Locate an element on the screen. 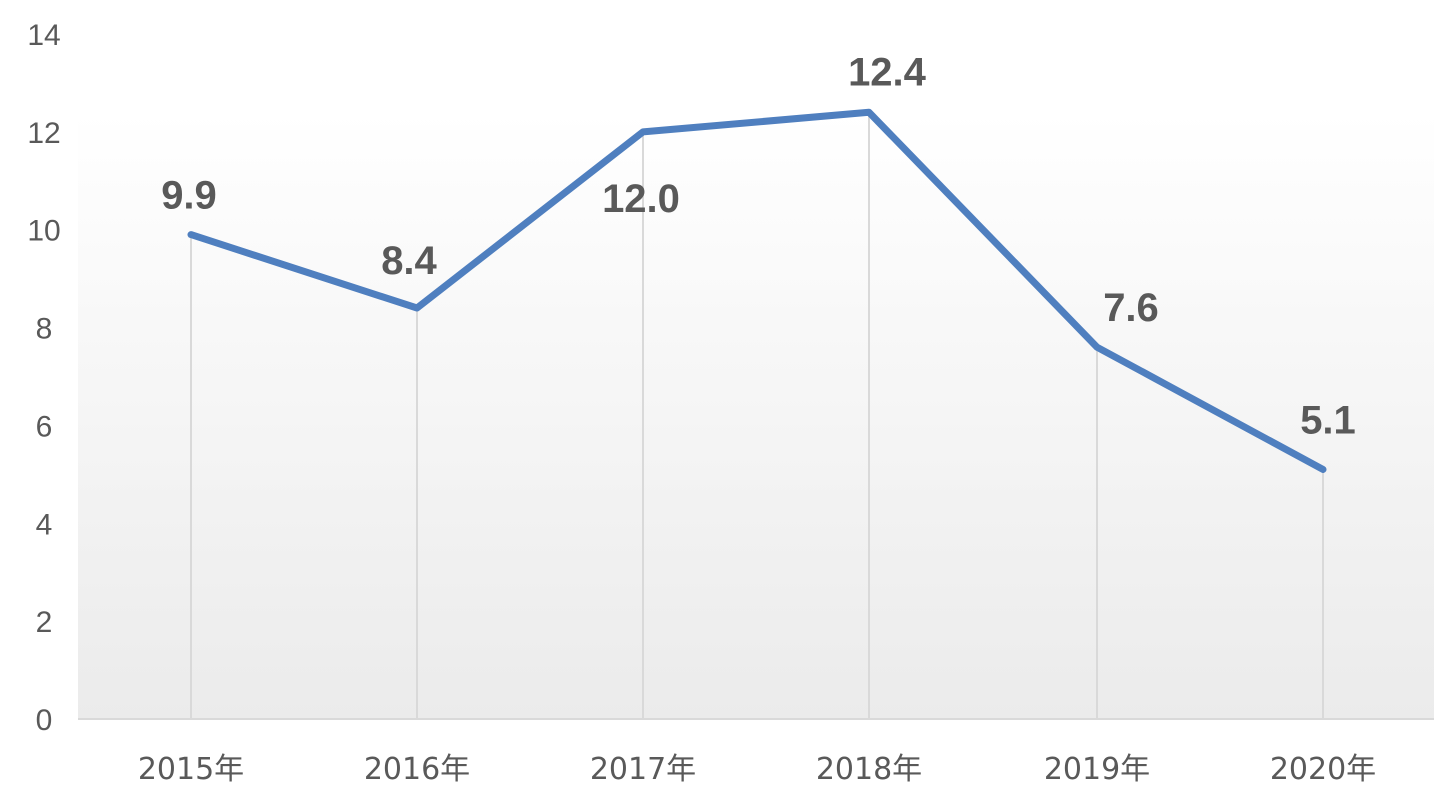 The width and height of the screenshot is (1441, 797). data-label: 9.9 is located at coordinates (189, 196).